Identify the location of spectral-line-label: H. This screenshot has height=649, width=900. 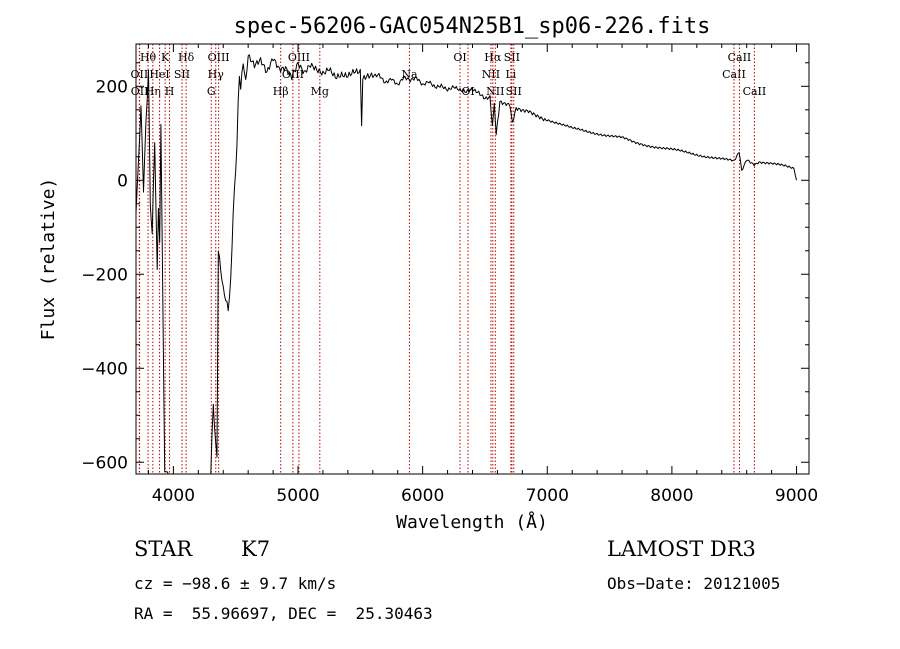
(170, 91).